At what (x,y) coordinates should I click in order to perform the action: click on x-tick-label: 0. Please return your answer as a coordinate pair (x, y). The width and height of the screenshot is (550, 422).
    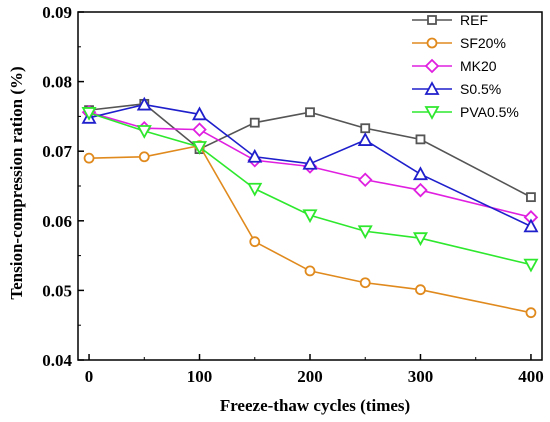
    Looking at the image, I should click on (89, 376).